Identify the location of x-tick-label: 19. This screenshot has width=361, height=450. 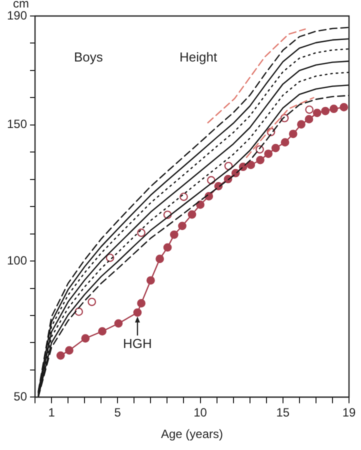
(349, 413).